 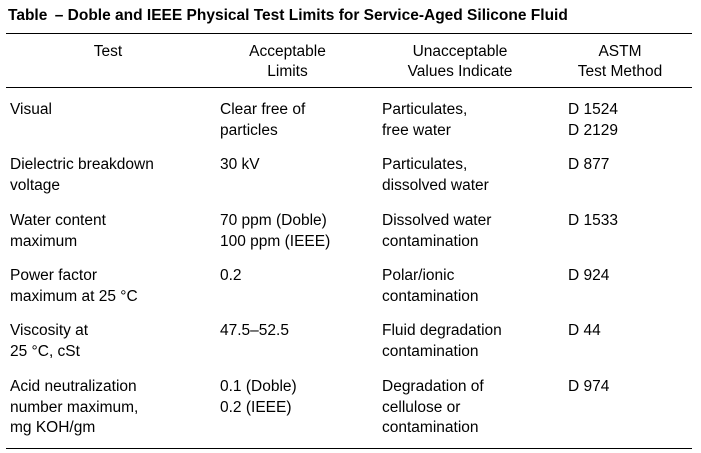 I want to click on cell-line: D 1533, so click(x=593, y=220).